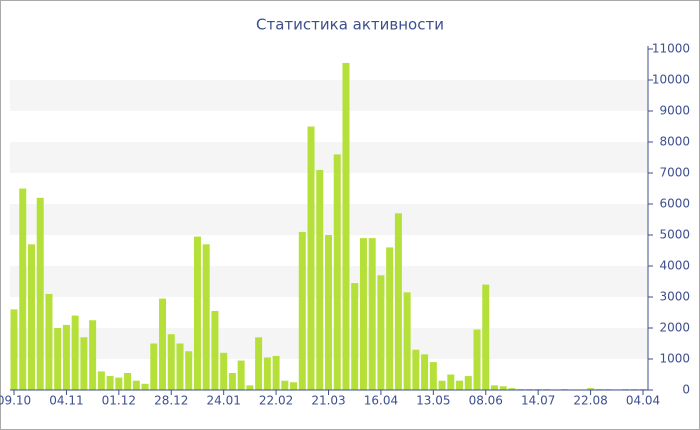 This screenshot has width=700, height=430. I want to click on y-tick-label: 6000, so click(674, 204).